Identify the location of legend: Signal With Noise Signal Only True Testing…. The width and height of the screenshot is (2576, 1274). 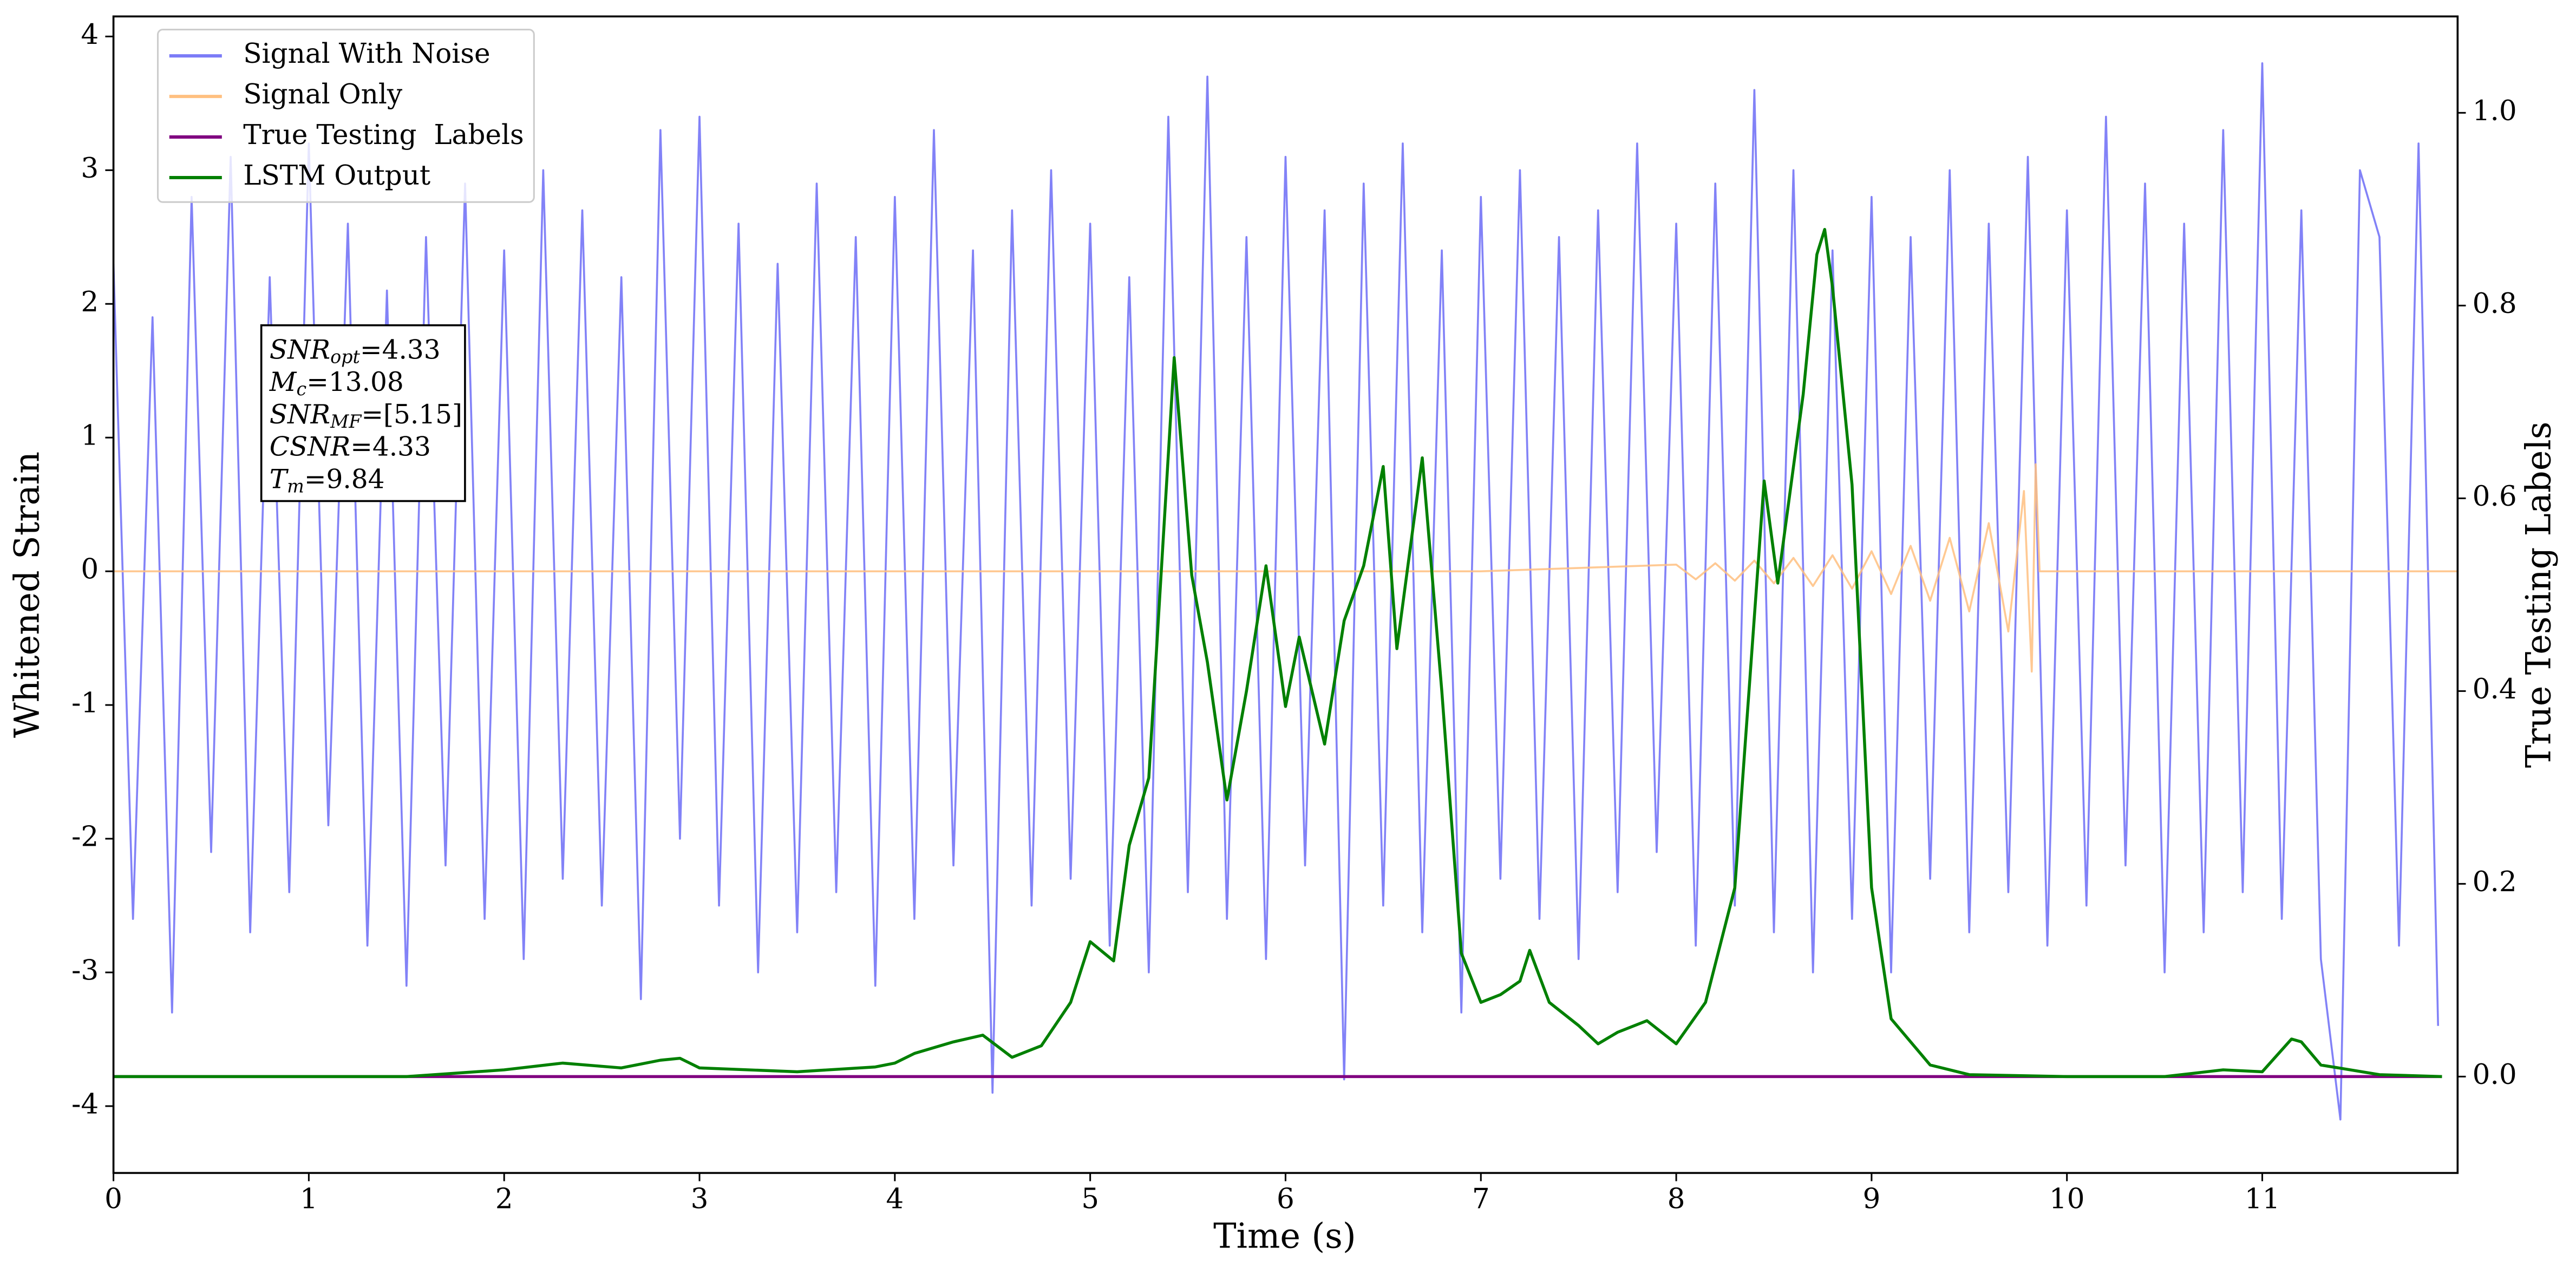
(345, 116).